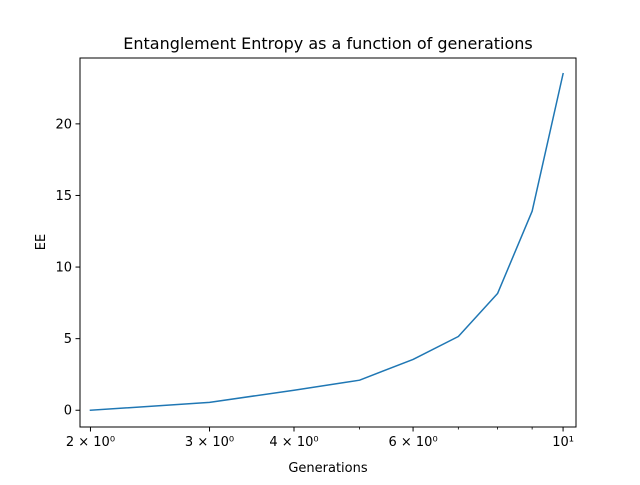  Describe the element at coordinates (63, 196) in the screenshot. I see `y-tick-label: 15` at that location.